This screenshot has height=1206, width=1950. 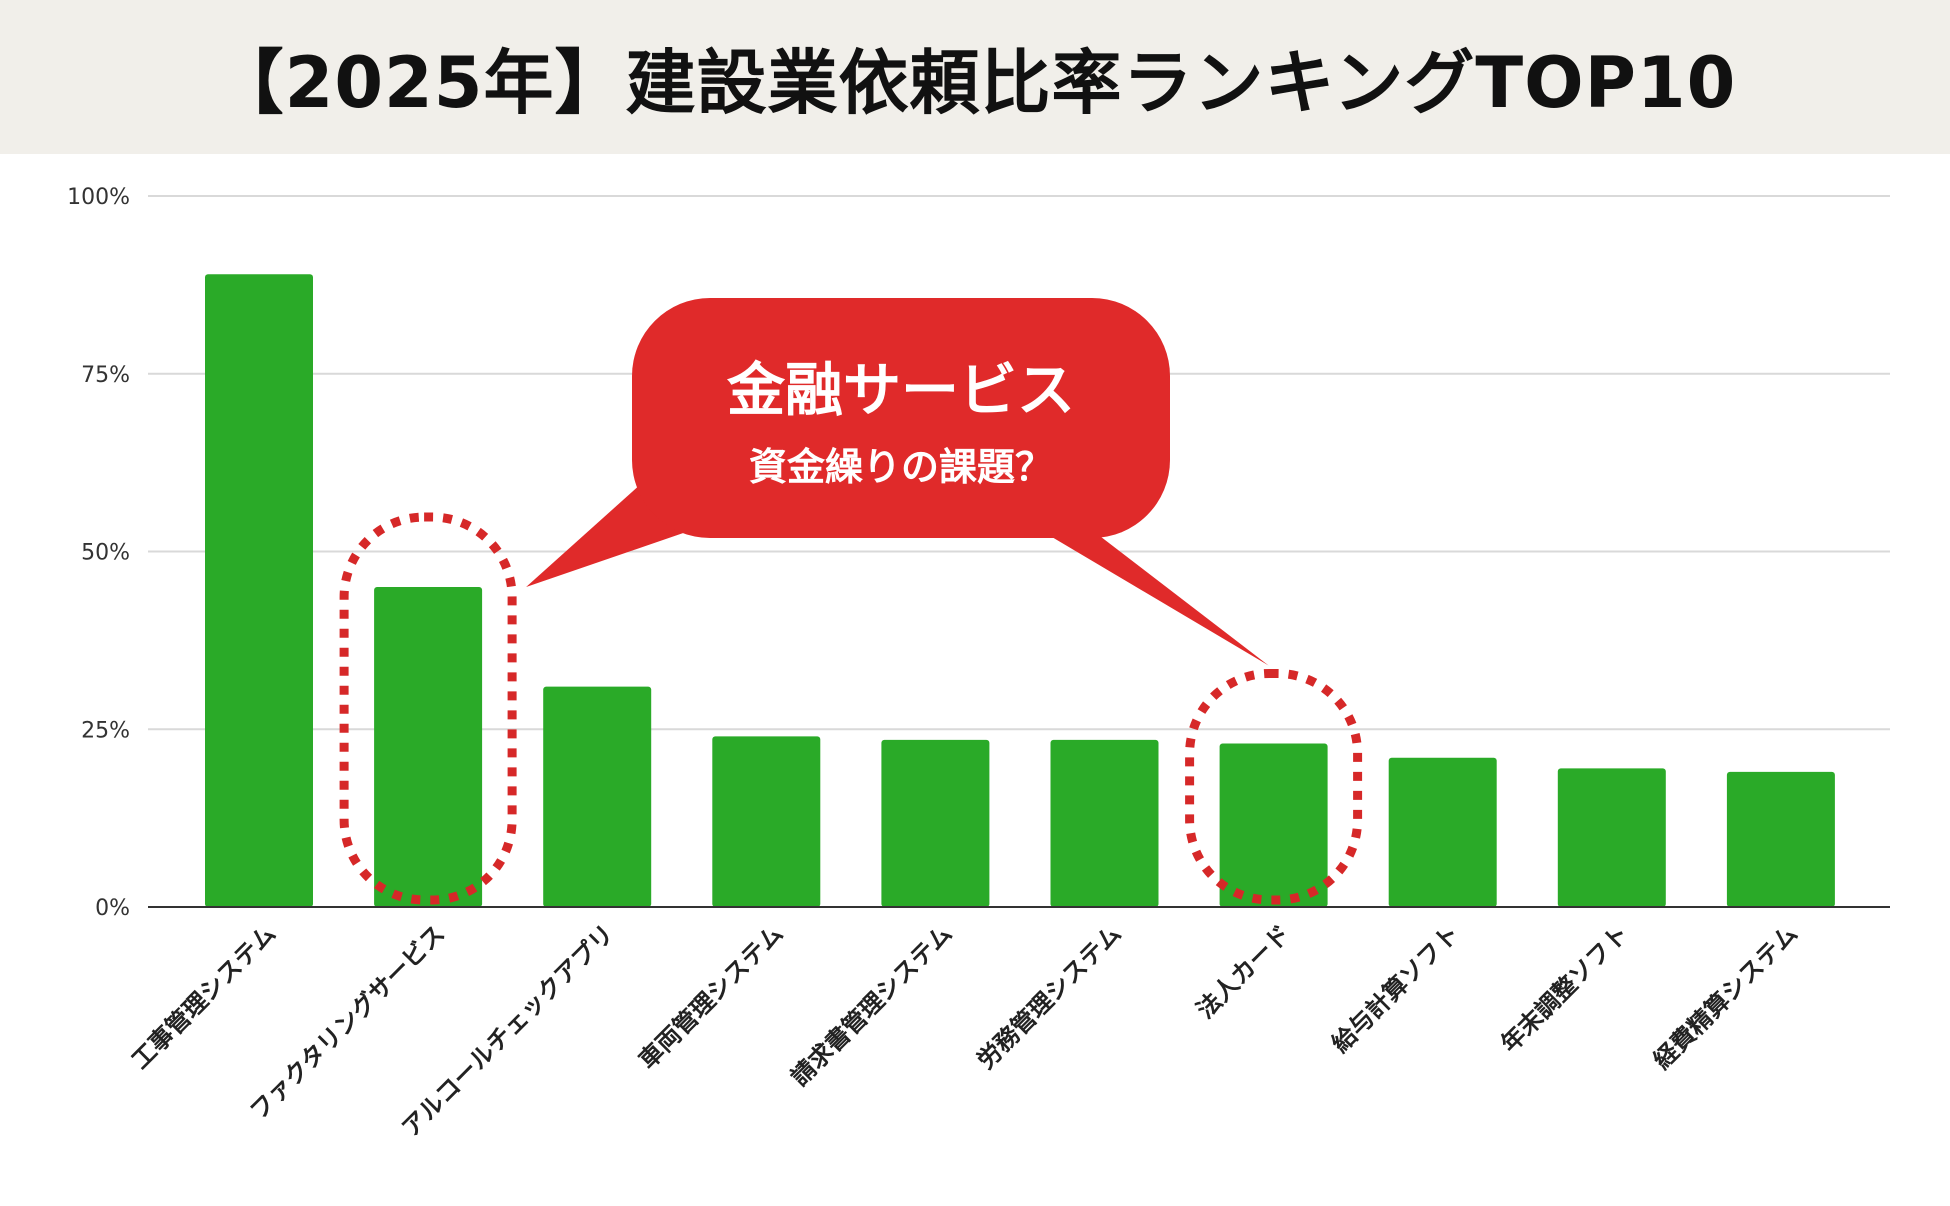 I want to click on x-tick-label: 車両管理システム, so click(x=710, y=996).